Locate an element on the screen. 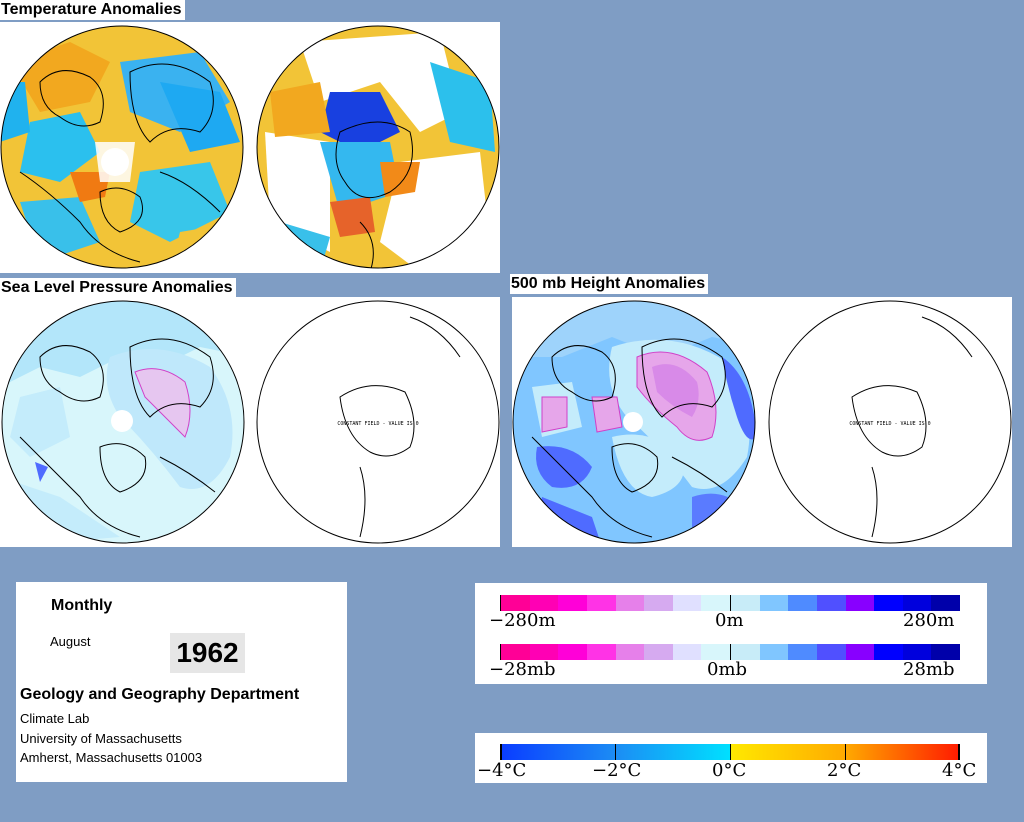  university-label: University of Massachusetts is located at coordinates (101, 738).